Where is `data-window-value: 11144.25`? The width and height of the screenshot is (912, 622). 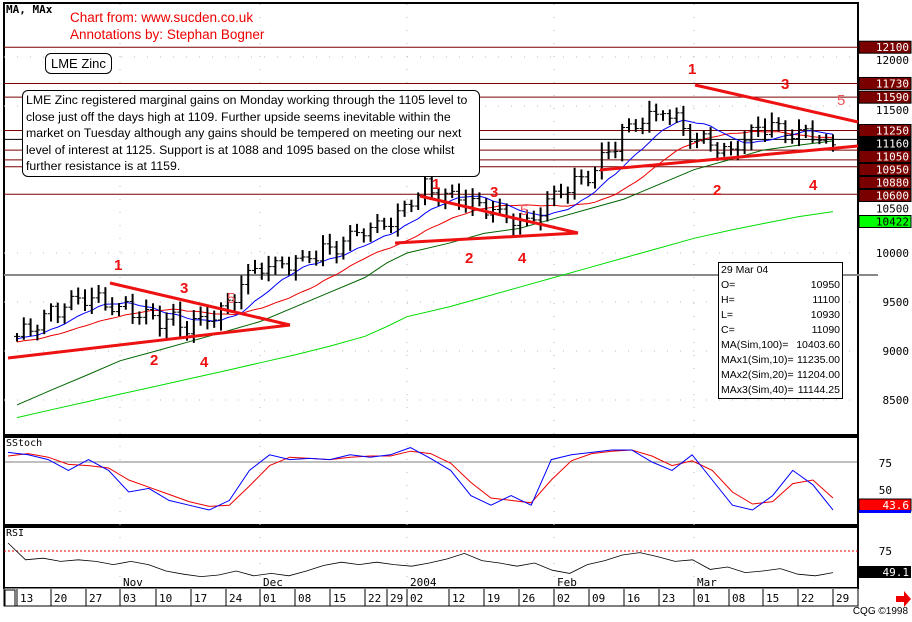
data-window-value: 11144.25 is located at coordinates (818, 390).